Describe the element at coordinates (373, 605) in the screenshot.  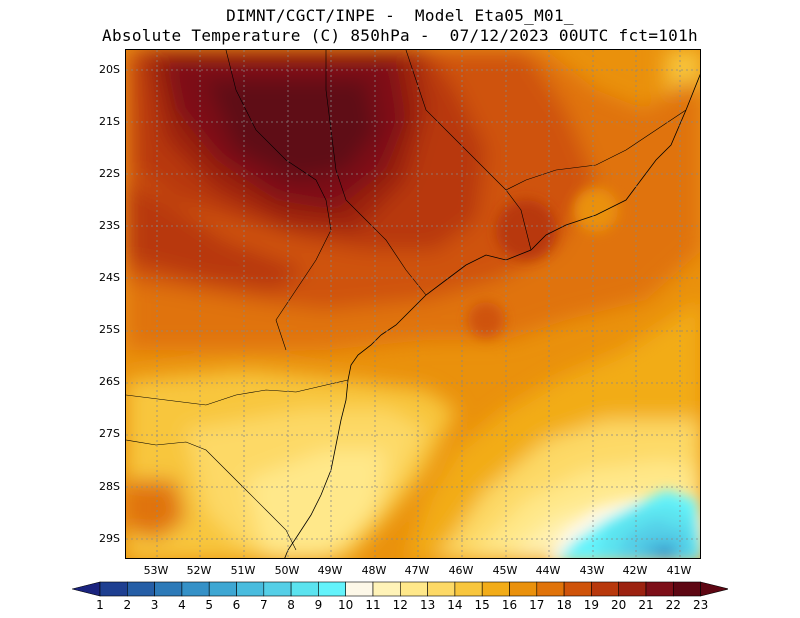
I see `colorbar-label: 11` at that location.